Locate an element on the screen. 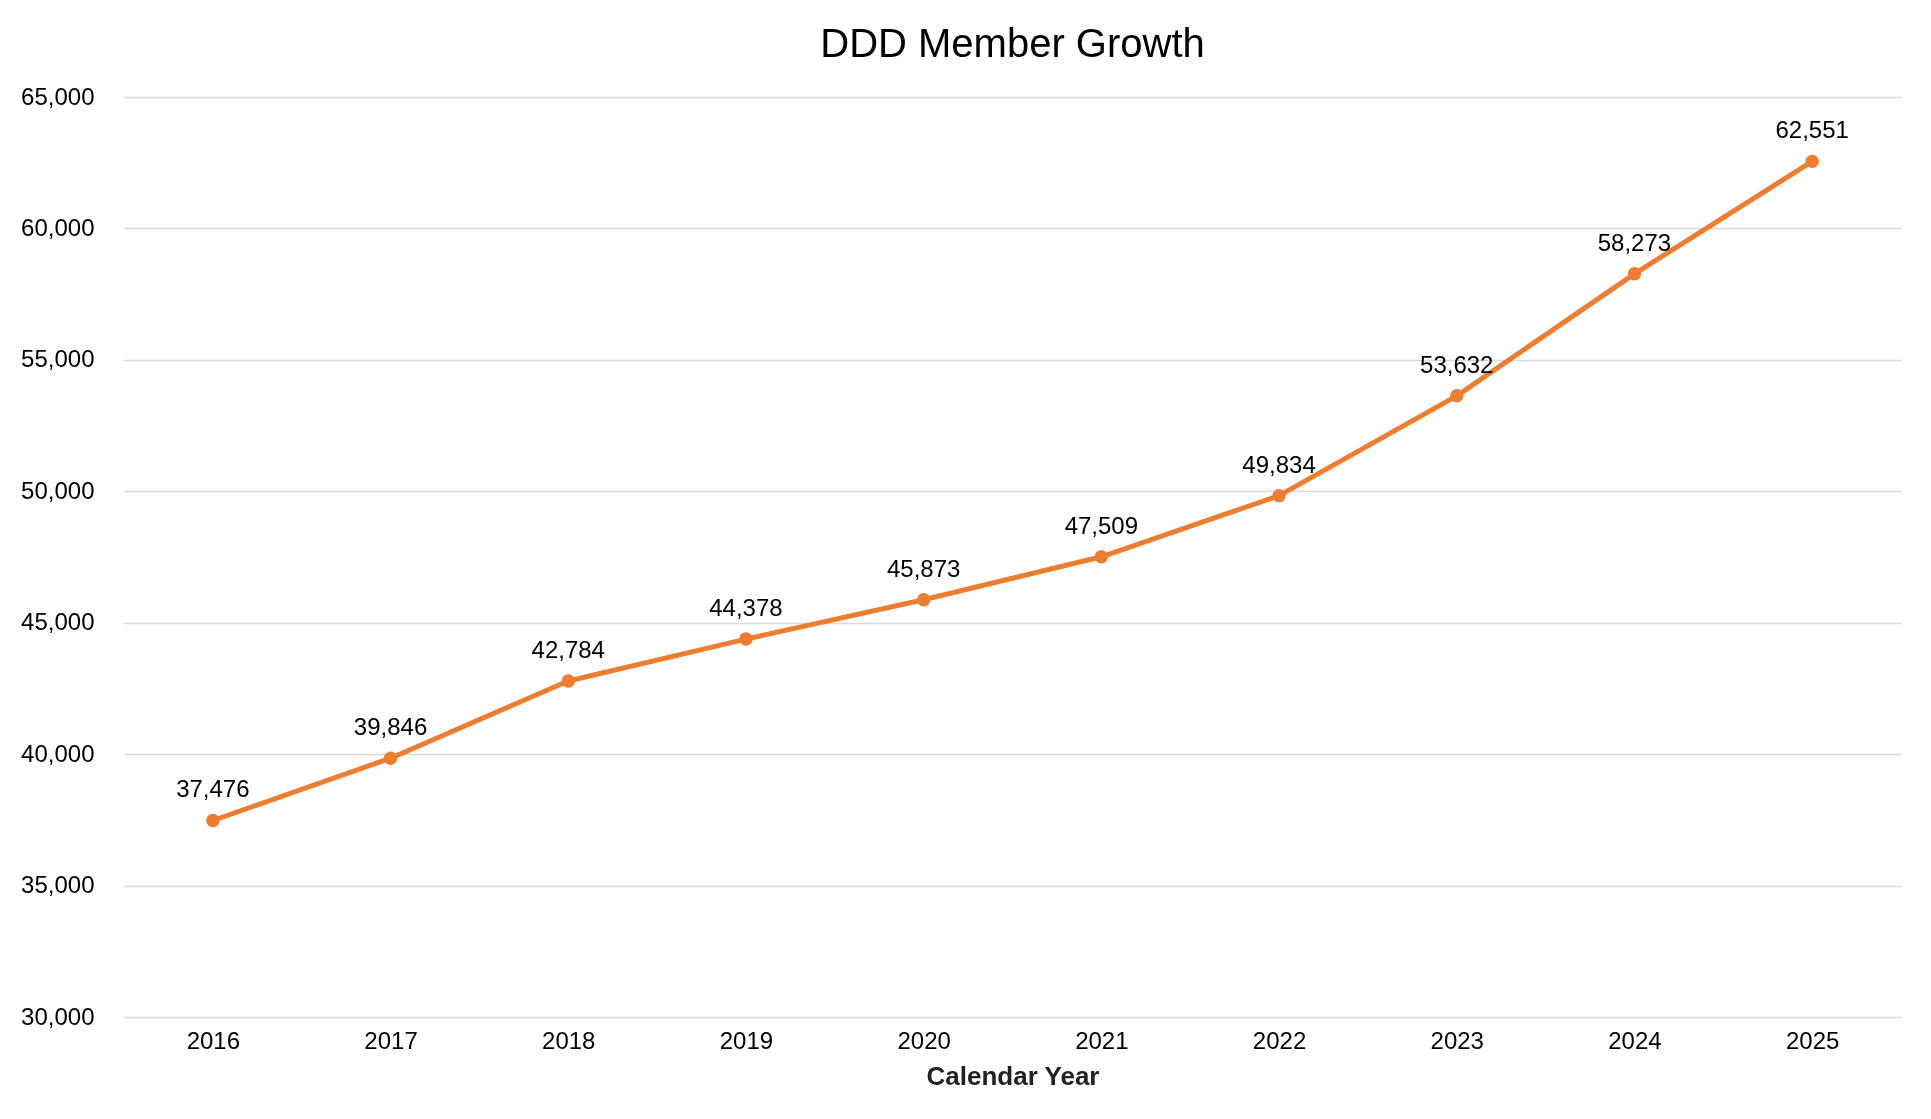 The height and width of the screenshot is (1119, 1931). y-tick-label: 30,000 is located at coordinates (58, 1016).